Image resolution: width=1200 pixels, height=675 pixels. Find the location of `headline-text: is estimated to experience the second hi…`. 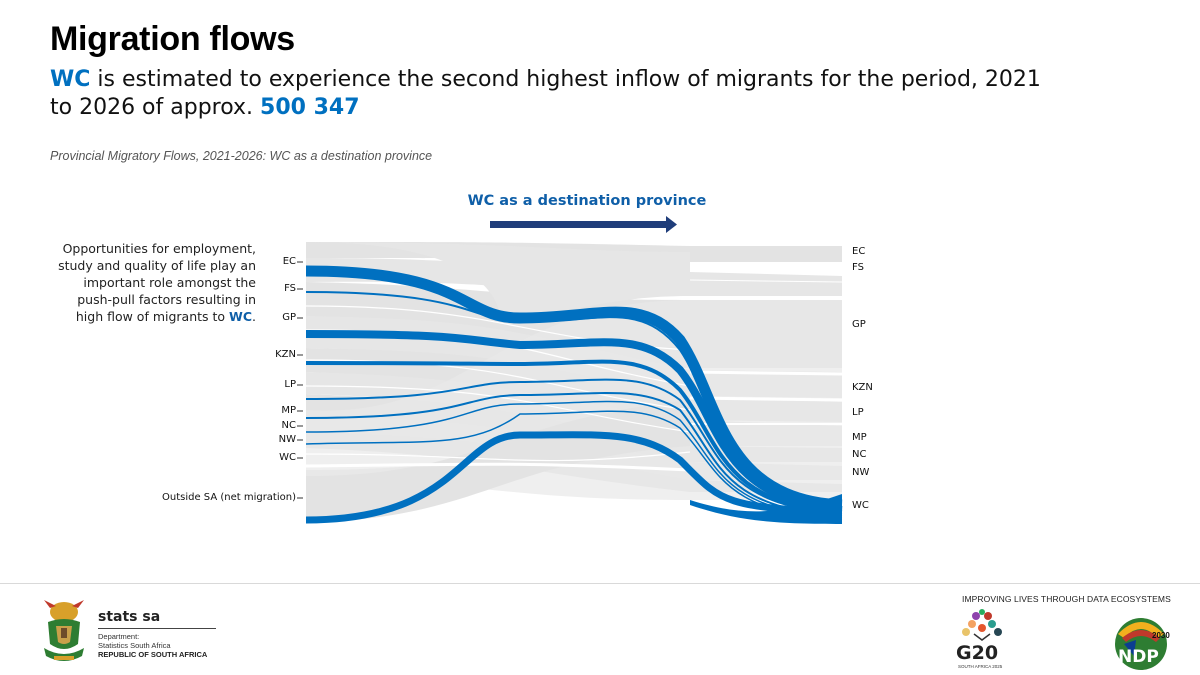

headline-text: is estimated to experience the second hi… is located at coordinates (545, 93).